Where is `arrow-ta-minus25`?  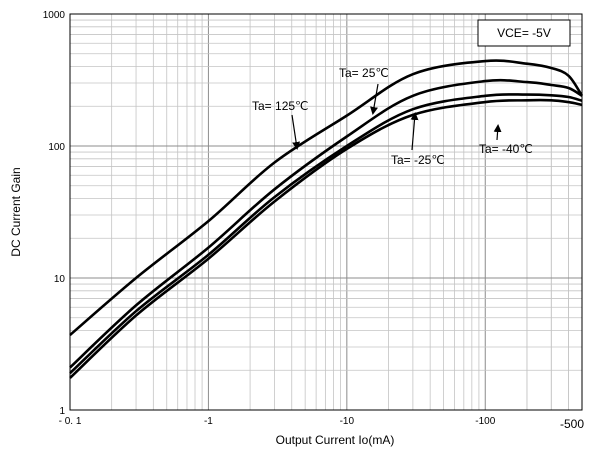 arrow-ta-minus25 is located at coordinates (414, 131).